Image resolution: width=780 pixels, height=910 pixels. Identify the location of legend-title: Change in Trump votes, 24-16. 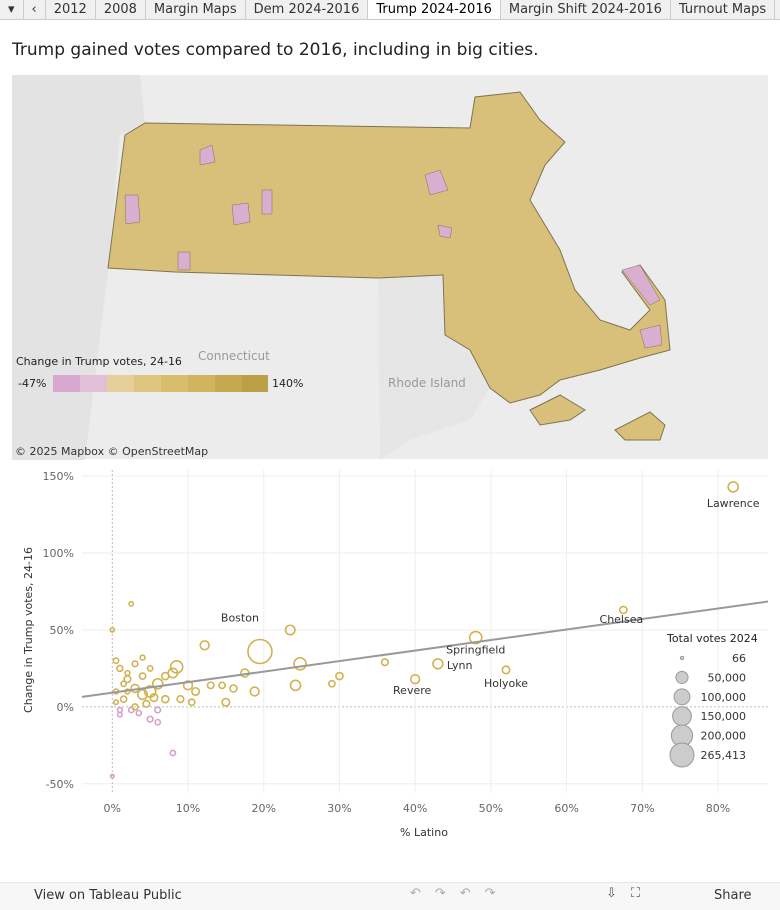
(99, 361).